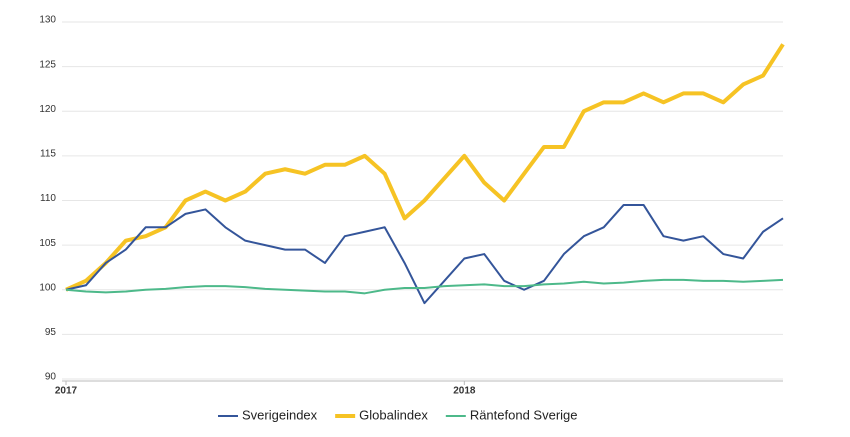 This screenshot has width=850, height=437. What do you see at coordinates (393, 414) in the screenshot?
I see `legend-label: Globalindex` at bounding box center [393, 414].